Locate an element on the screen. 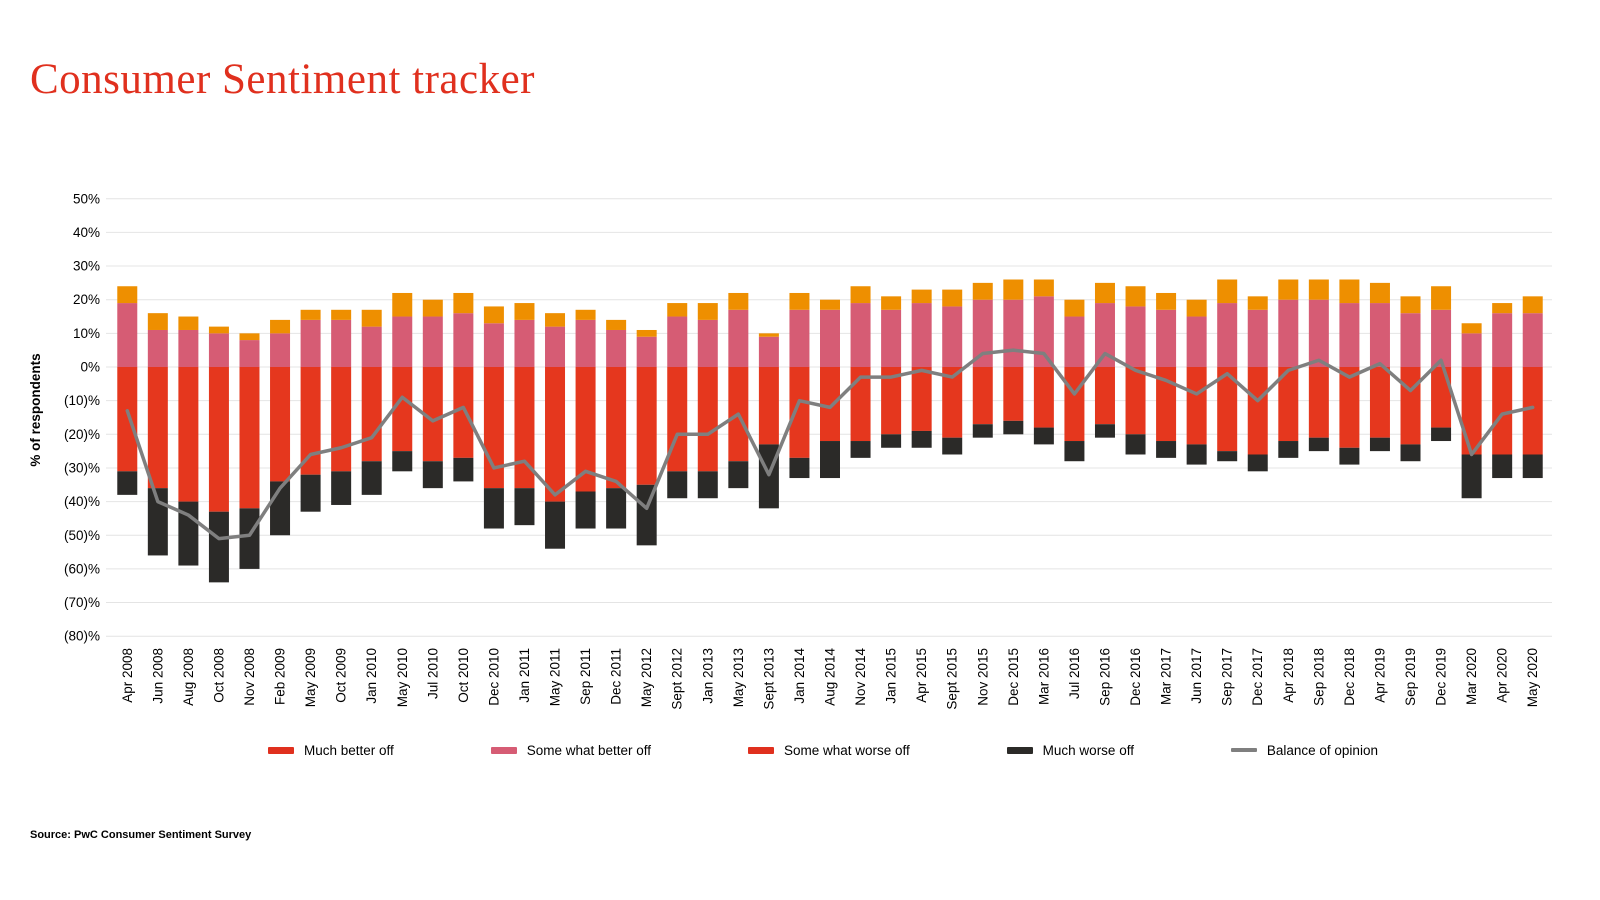 The width and height of the screenshot is (1600, 900). x-tick-label: Sep 2018 is located at coordinates (1318, 677).